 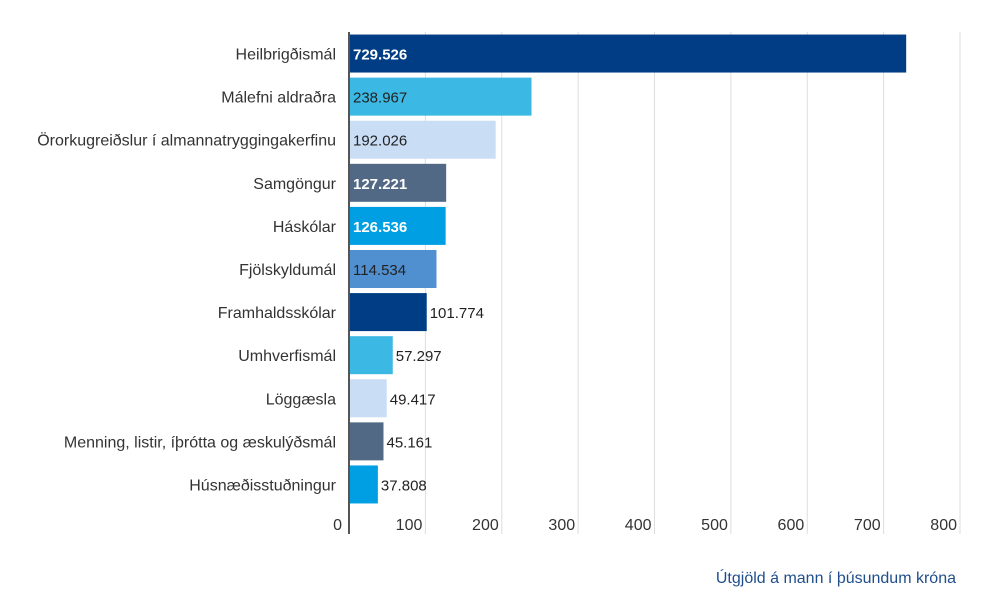 I want to click on category-label: Umhverfismál, so click(x=287, y=356).